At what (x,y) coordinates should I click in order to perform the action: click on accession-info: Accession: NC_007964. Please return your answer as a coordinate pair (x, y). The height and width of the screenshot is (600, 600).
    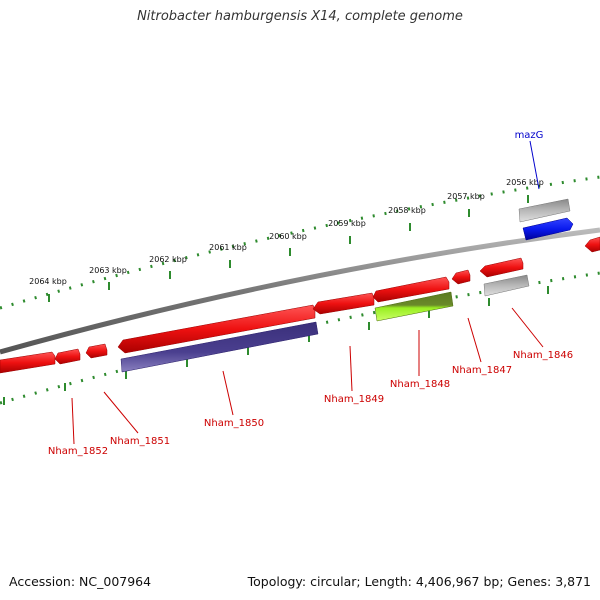
    Looking at the image, I should click on (80, 581).